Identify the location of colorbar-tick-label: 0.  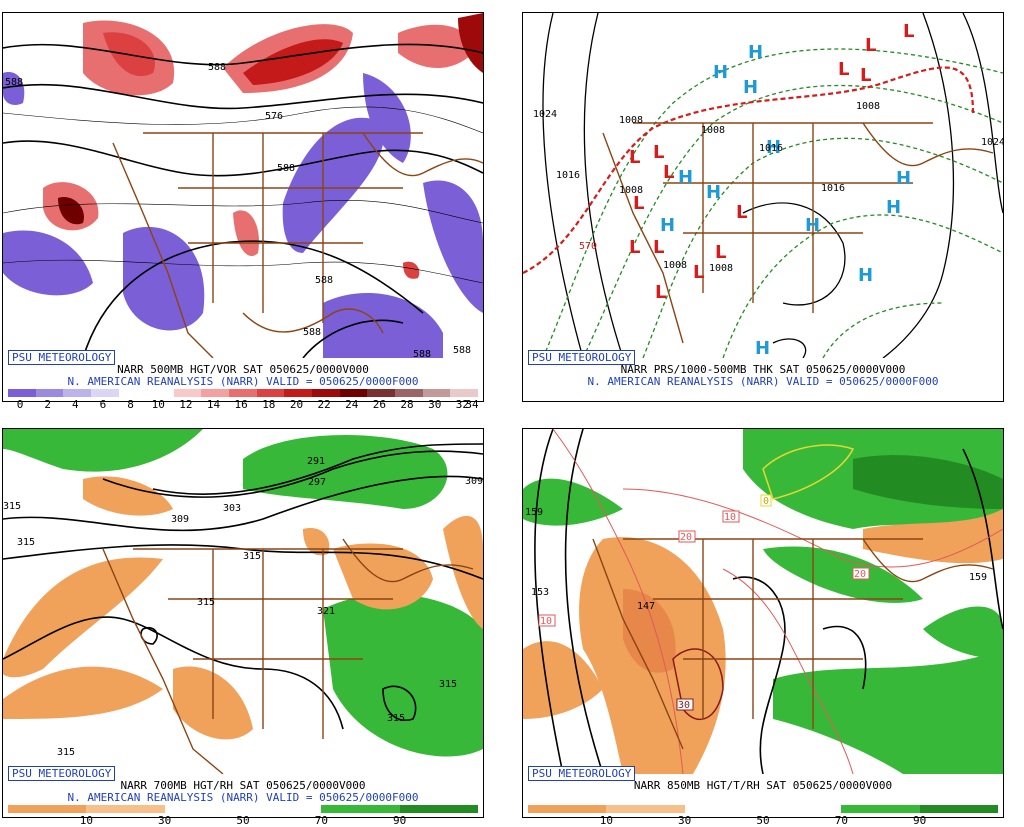
(20, 404).